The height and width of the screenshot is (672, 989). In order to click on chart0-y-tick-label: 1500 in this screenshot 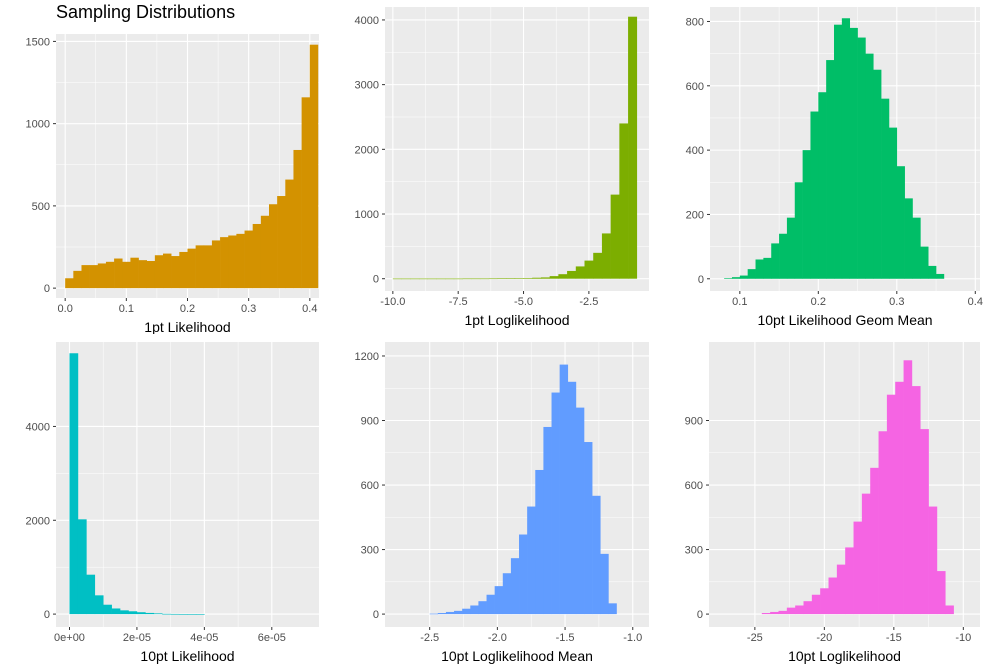, I will do `click(38, 42)`.